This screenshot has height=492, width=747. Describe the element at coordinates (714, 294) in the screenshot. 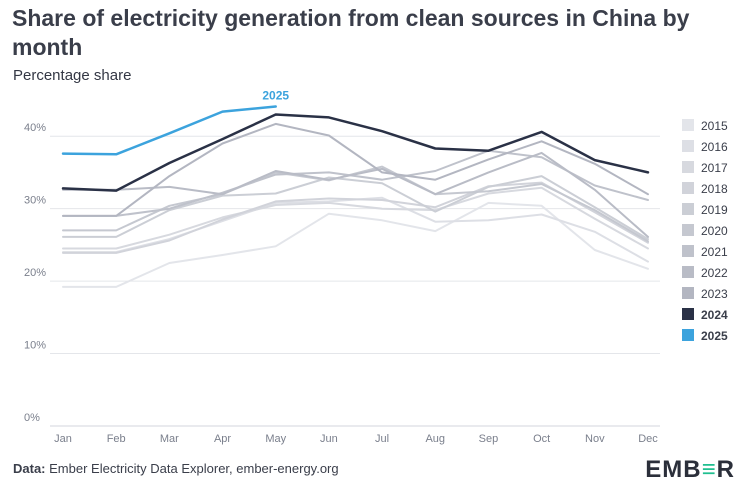

I see `legend-label-2023: 2023` at that location.